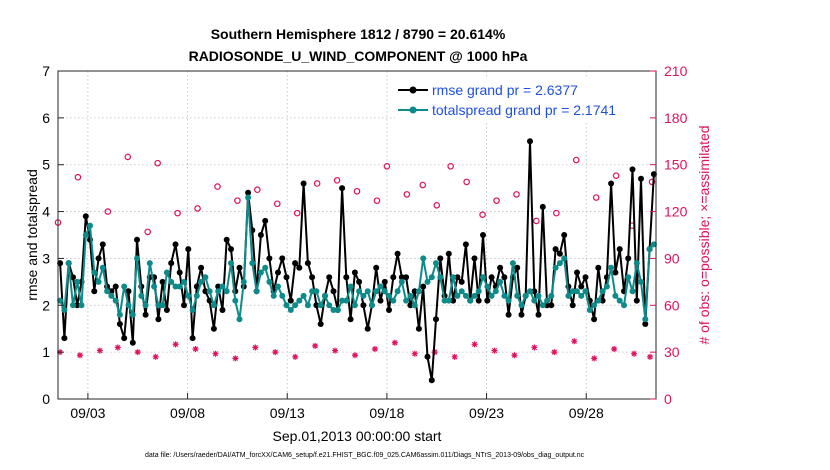  I want to click on y-tick-label: 3, so click(46, 258).